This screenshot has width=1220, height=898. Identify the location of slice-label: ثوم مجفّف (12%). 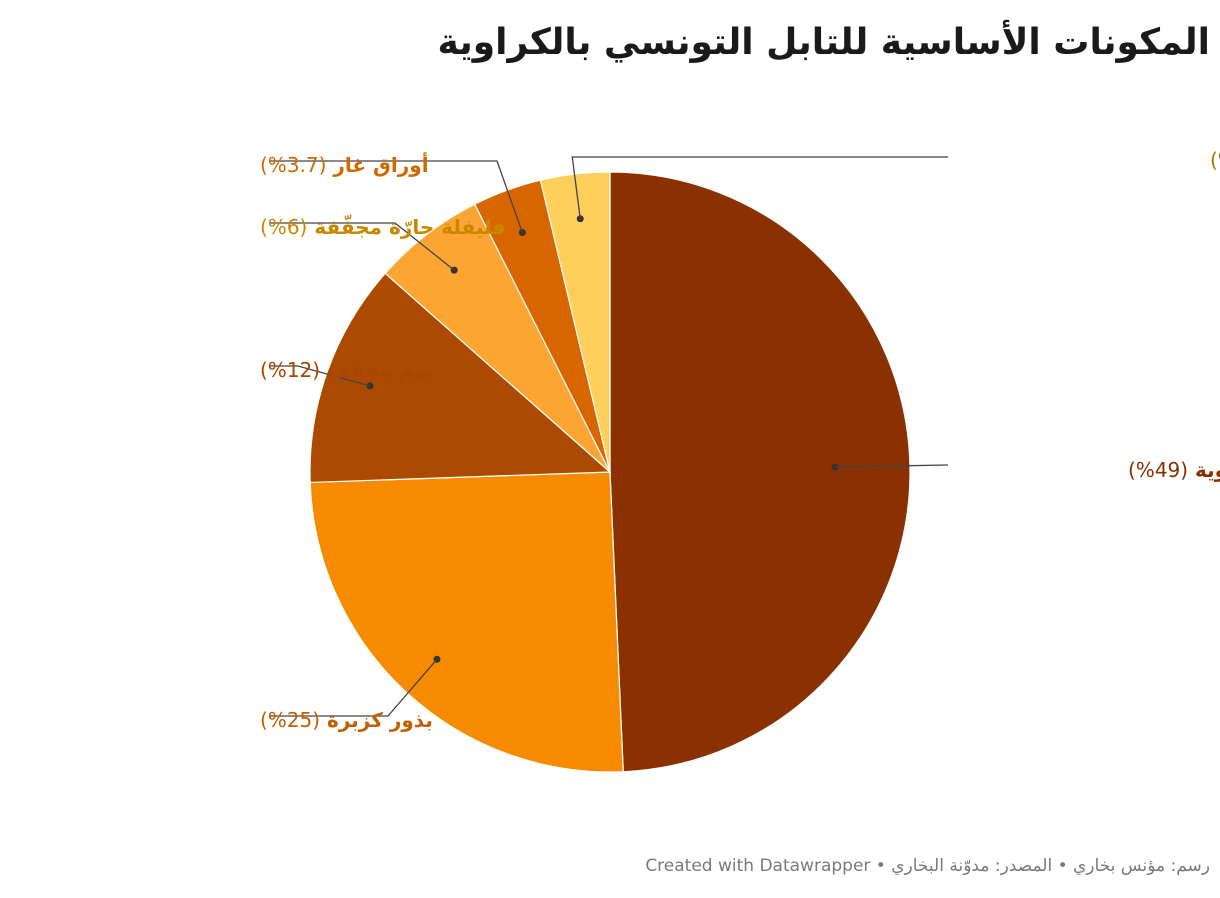
(347, 369).